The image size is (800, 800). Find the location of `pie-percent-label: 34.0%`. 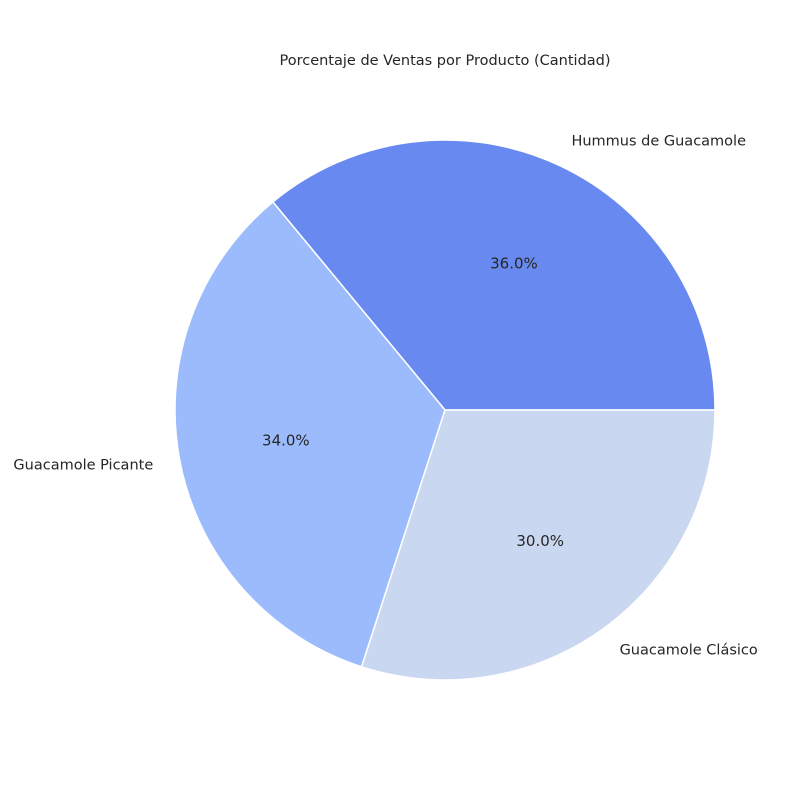

pie-percent-label: 34.0% is located at coordinates (286, 440).